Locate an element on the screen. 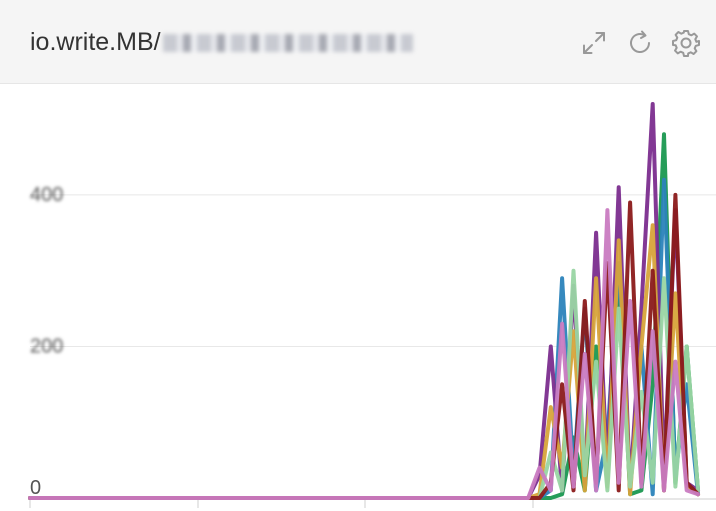 The width and height of the screenshot is (716, 511). chart-title-text: io.write.MB/ is located at coordinates (95, 42).